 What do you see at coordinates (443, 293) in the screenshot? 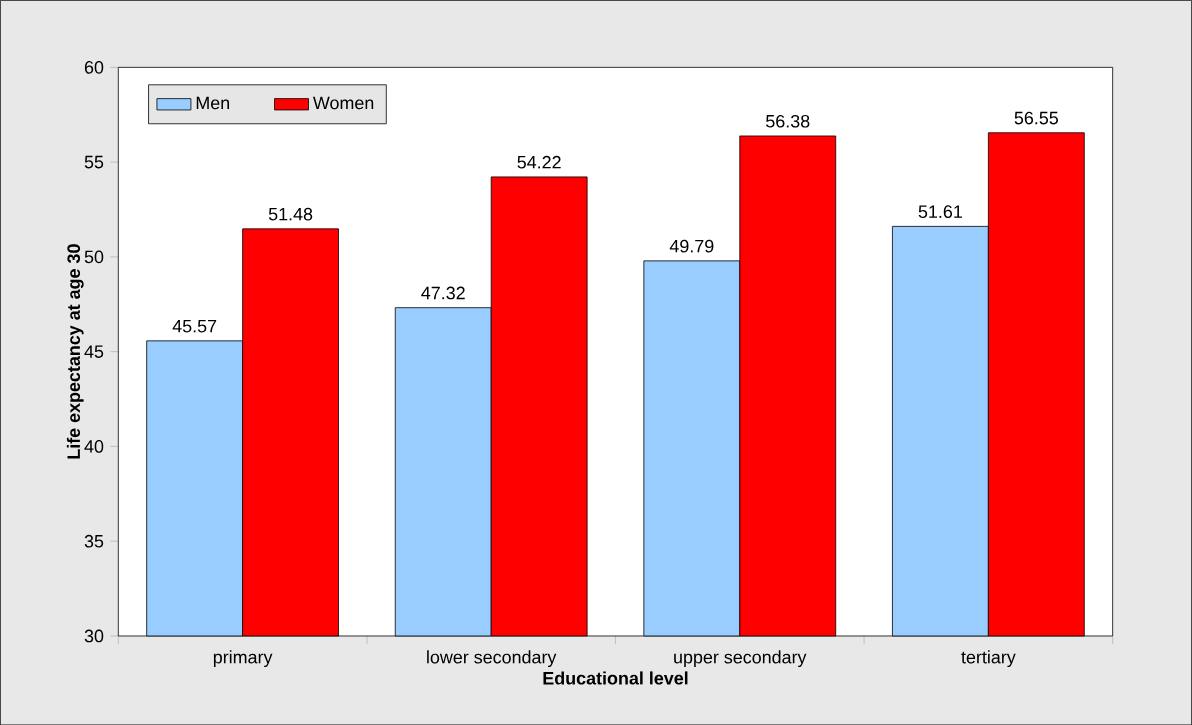
I see `data-label: 47.32` at bounding box center [443, 293].